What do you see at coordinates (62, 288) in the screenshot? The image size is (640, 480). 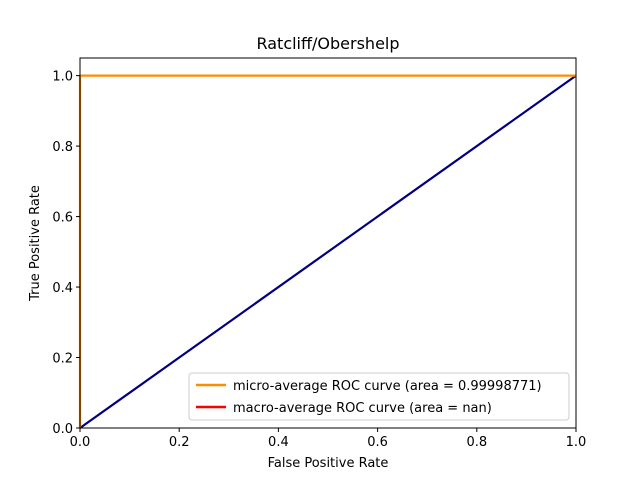 I see `y-tick-label: 0.4` at bounding box center [62, 288].